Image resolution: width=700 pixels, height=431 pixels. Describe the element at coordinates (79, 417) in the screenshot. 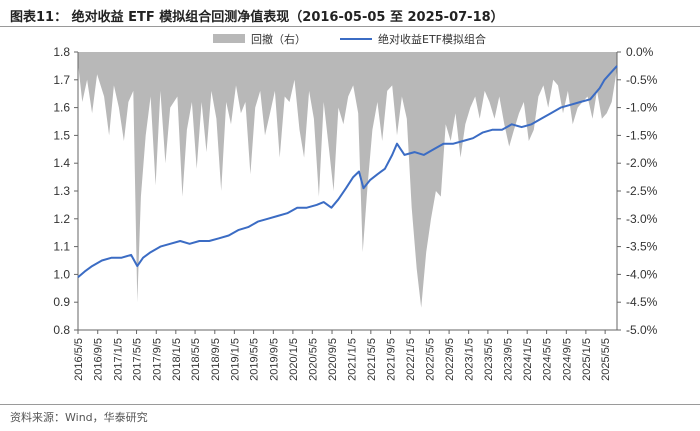

I see `source-note: 资料来源：Wind，华泰研究` at that location.